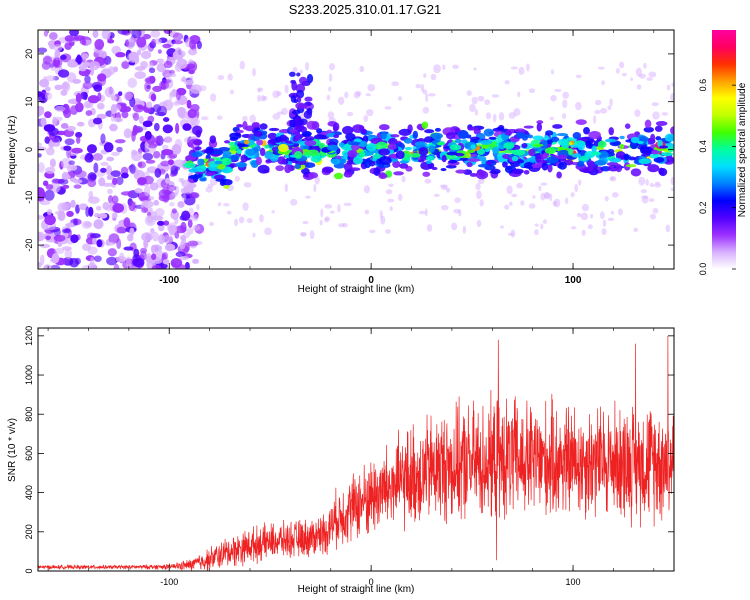  What do you see at coordinates (573, 280) in the screenshot?
I see `x-tick-label: 100` at bounding box center [573, 280].